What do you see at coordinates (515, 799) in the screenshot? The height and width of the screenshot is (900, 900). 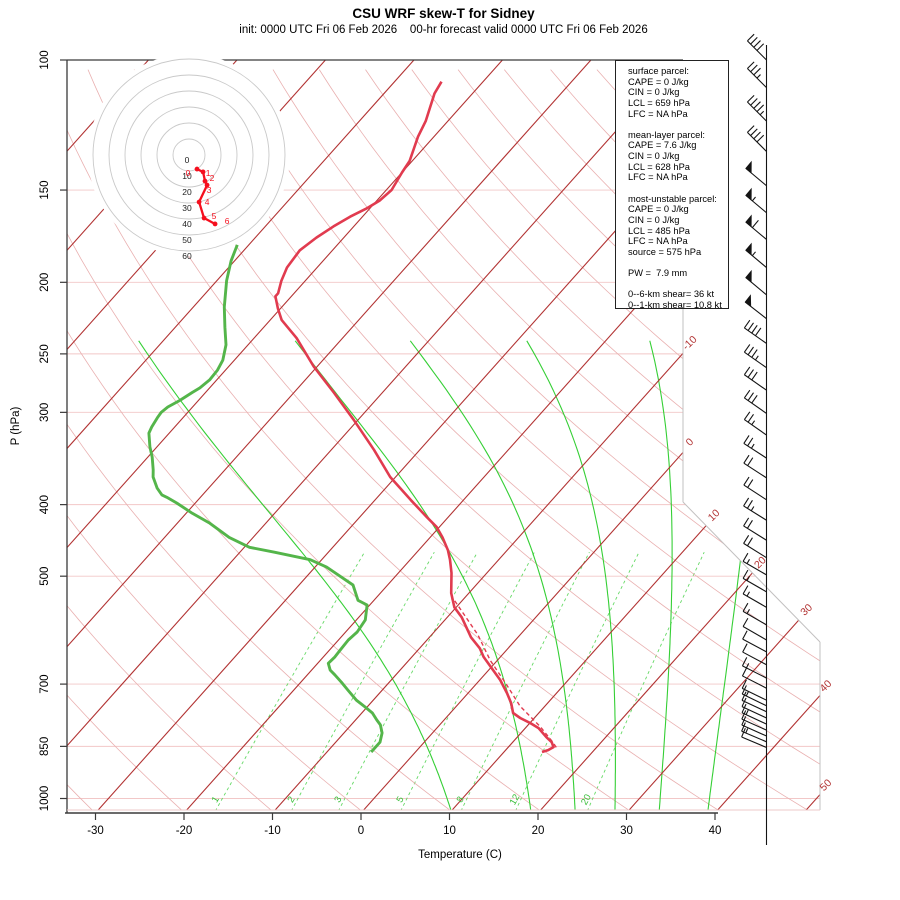 I see `mixing-ratio-label: 12` at bounding box center [515, 799].